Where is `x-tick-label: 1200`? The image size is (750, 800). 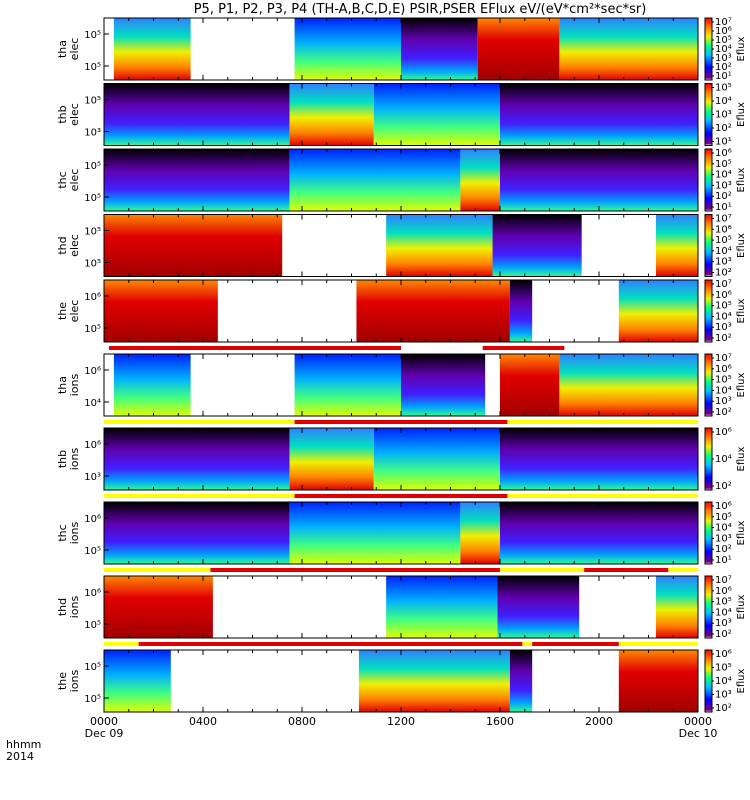 x-tick-label: 1200 is located at coordinates (401, 721).